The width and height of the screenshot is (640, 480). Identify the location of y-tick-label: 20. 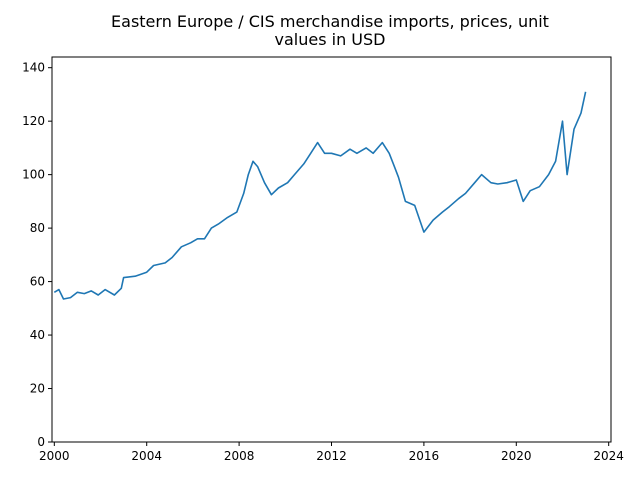
(37, 389).